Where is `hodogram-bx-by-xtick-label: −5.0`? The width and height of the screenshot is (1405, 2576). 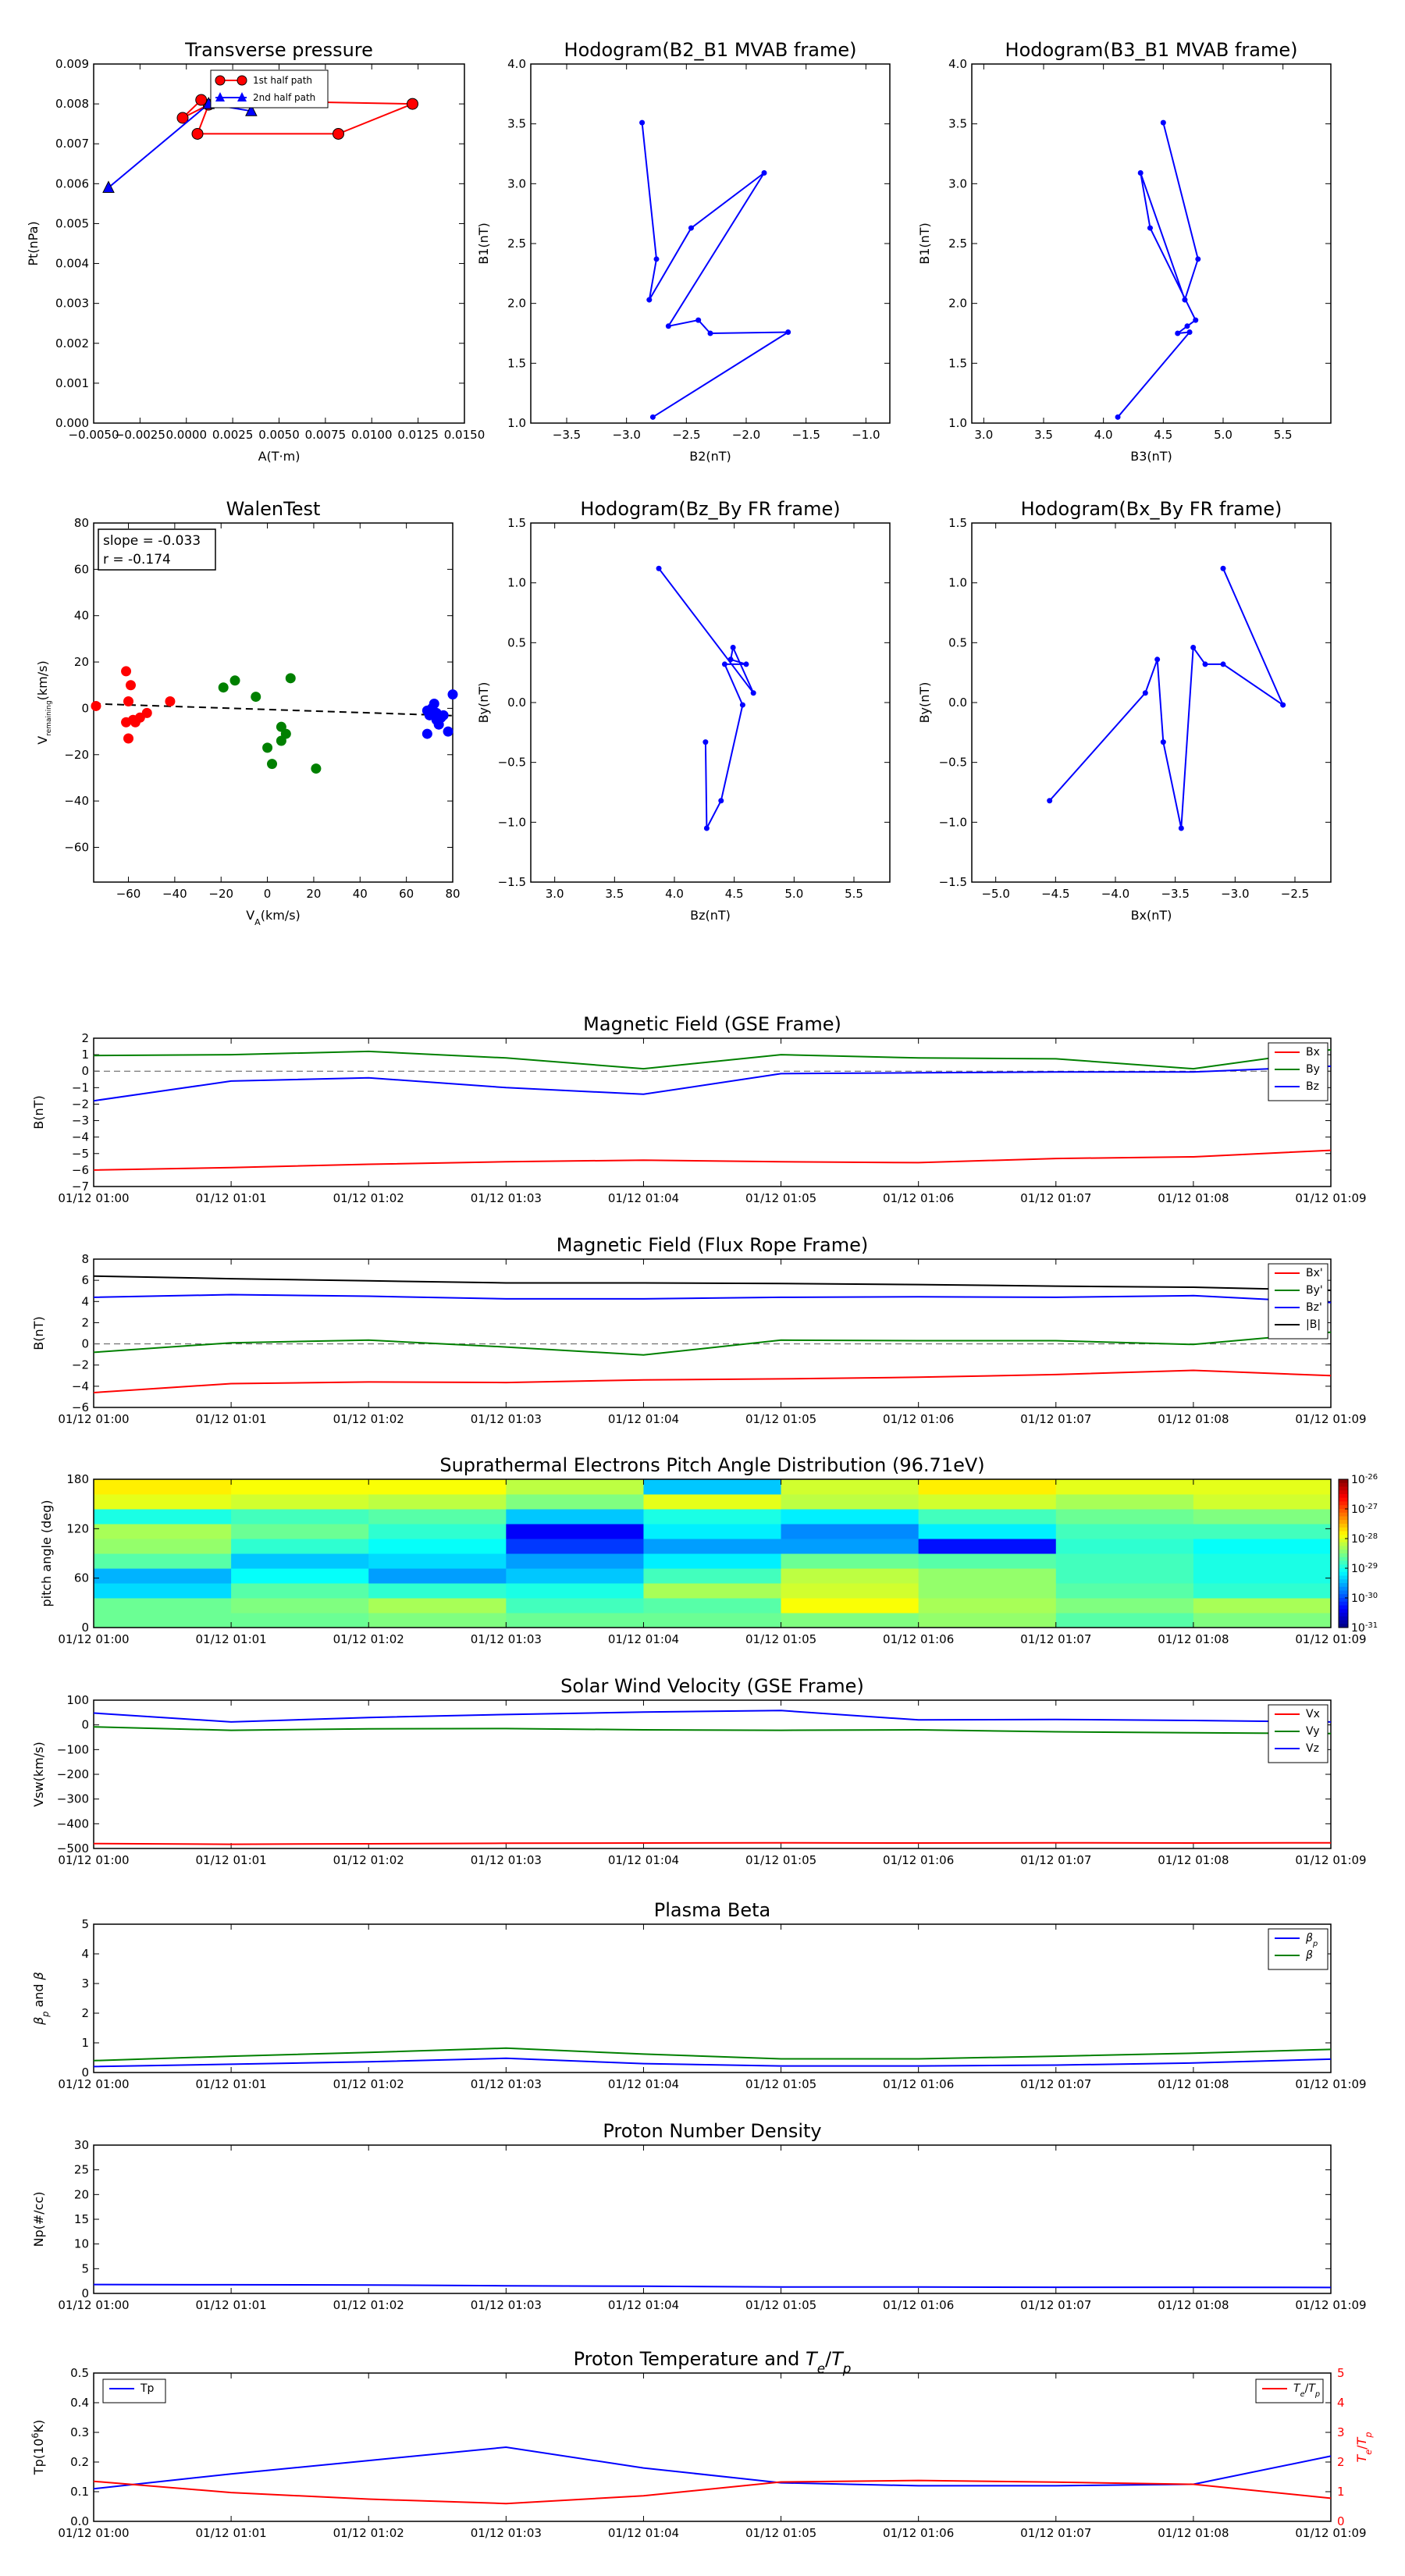
hodogram-bx-by-xtick-label: −5.0 is located at coordinates (995, 894).